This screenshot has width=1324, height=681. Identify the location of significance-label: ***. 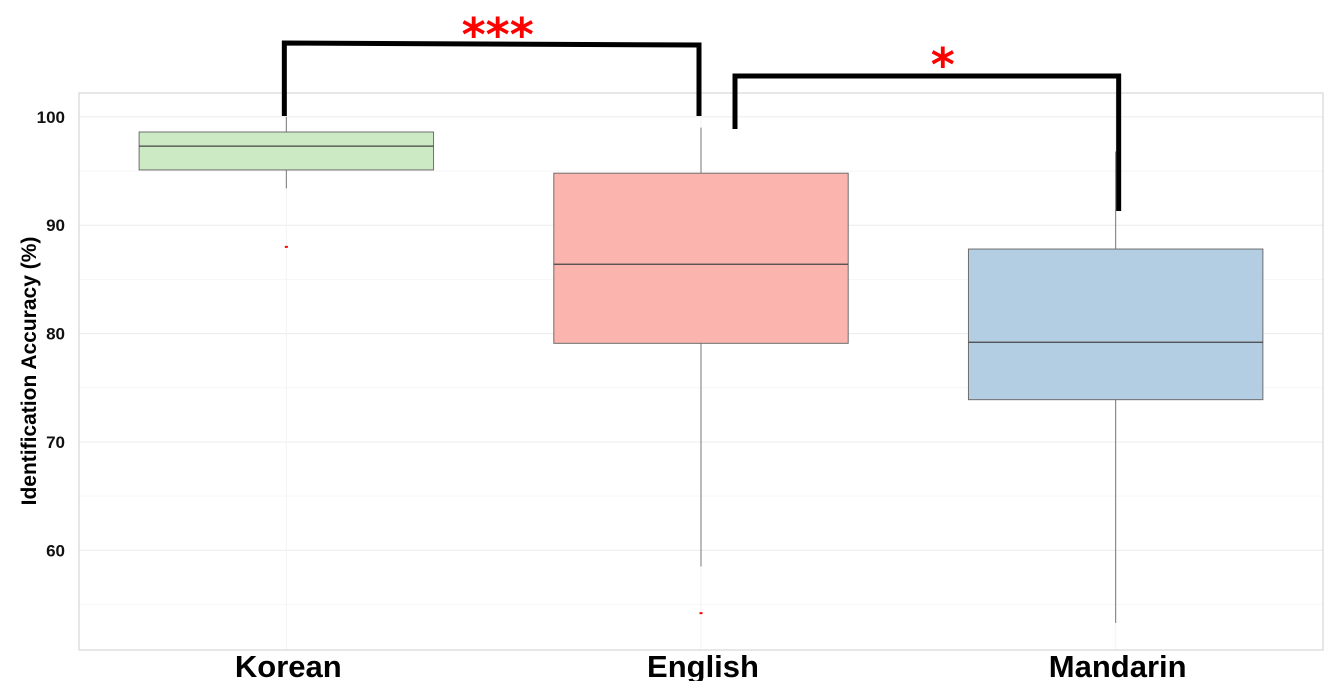
(498, 35).